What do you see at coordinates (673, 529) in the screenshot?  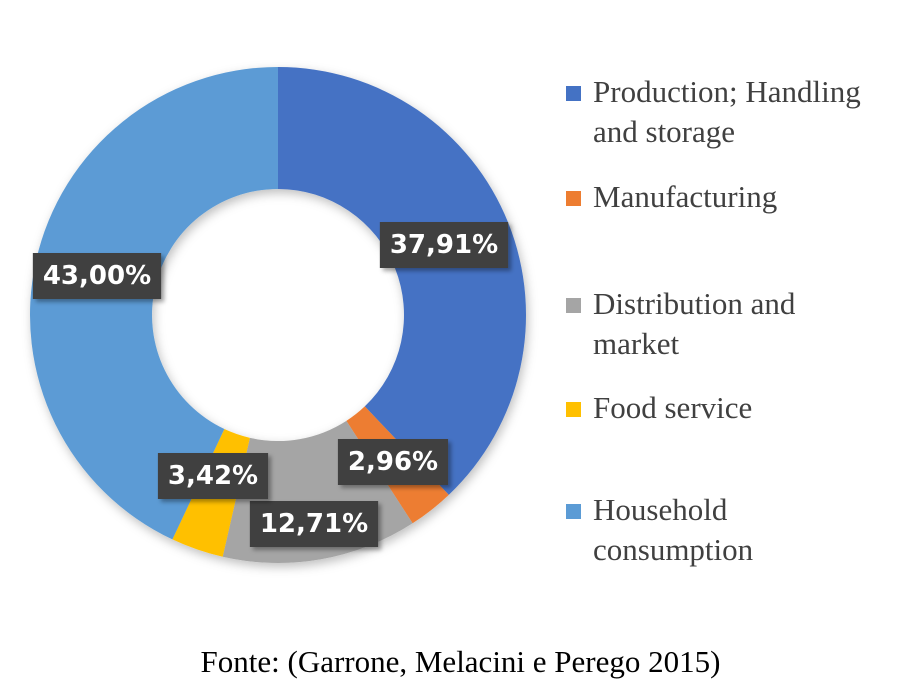 I see `legend-label: Household consumption` at bounding box center [673, 529].